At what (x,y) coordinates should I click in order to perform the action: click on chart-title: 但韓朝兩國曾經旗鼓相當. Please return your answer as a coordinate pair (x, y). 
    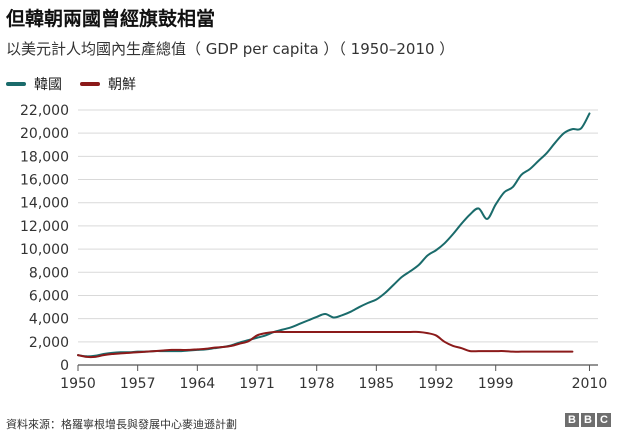
    Looking at the image, I should click on (111, 19).